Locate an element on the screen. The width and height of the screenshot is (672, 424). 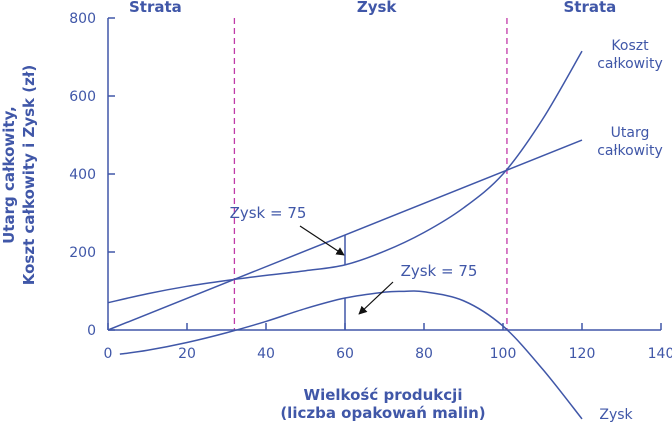
profit-curve-label: Zysk is located at coordinates (616, 415).